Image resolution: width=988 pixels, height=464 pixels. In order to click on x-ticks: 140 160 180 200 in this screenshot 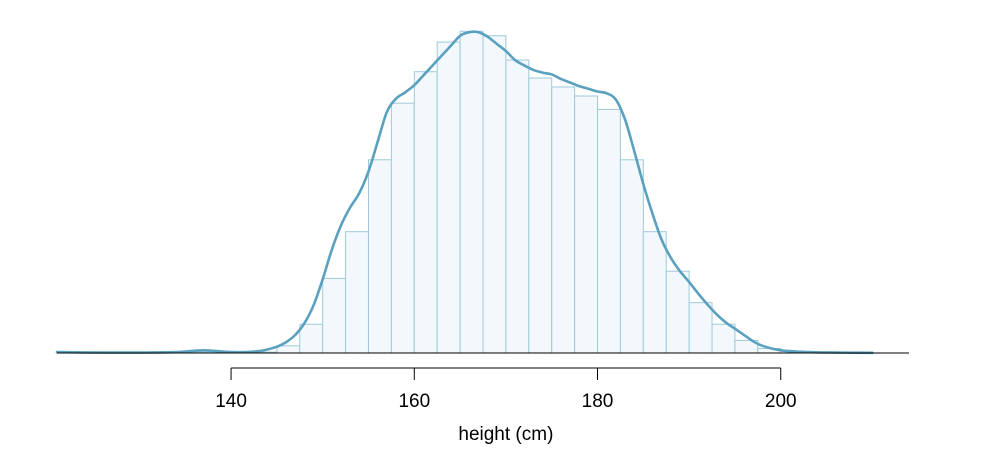, I will do `click(506, 390)`.